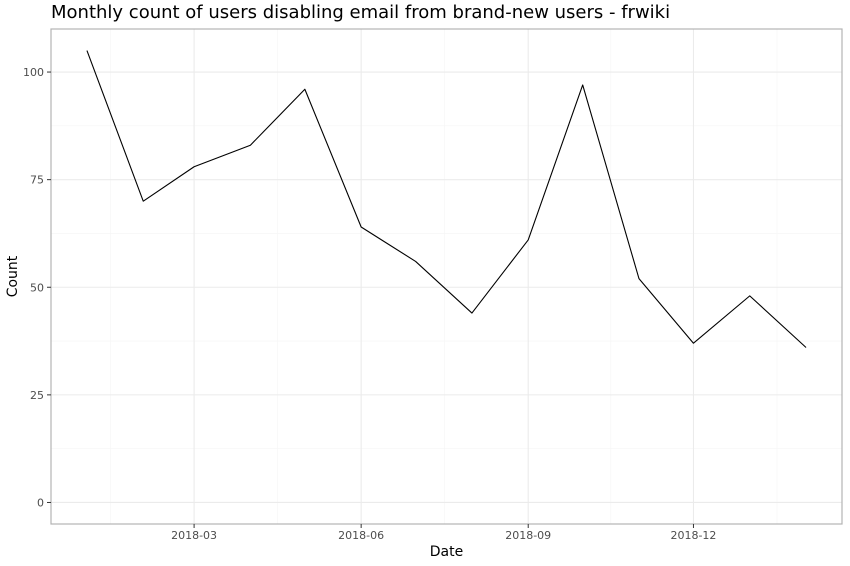  I want to click on y-axis-title: Count, so click(13, 276).